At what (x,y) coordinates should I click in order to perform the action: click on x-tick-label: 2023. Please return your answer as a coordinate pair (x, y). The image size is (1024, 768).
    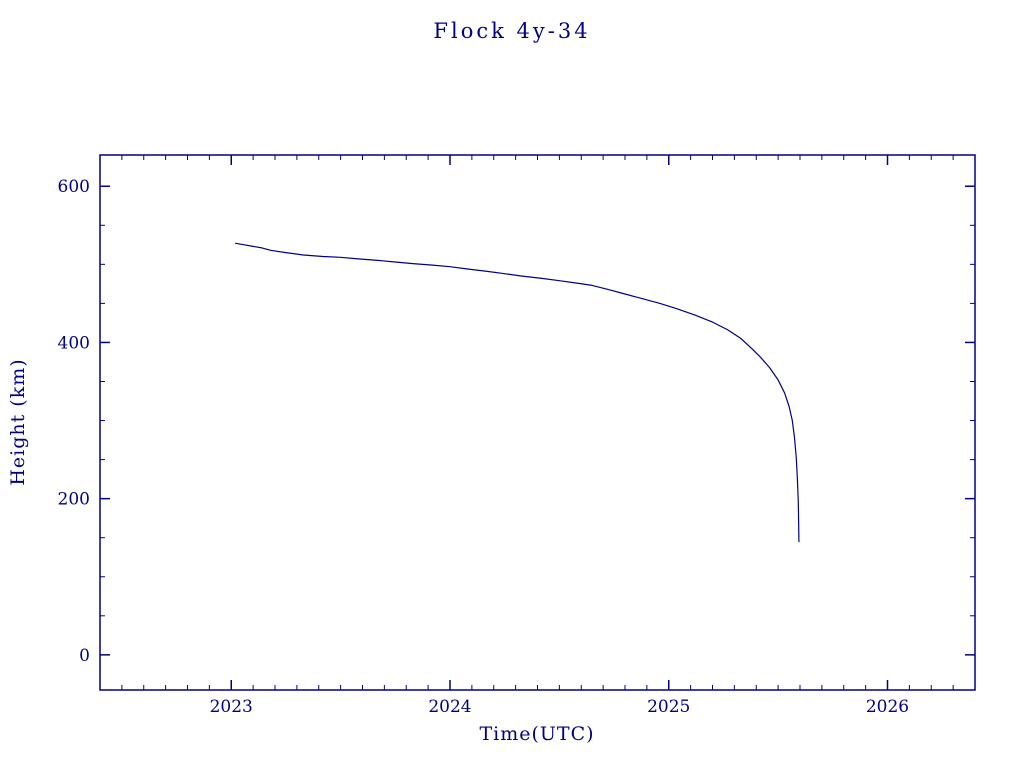
    Looking at the image, I should click on (231, 707).